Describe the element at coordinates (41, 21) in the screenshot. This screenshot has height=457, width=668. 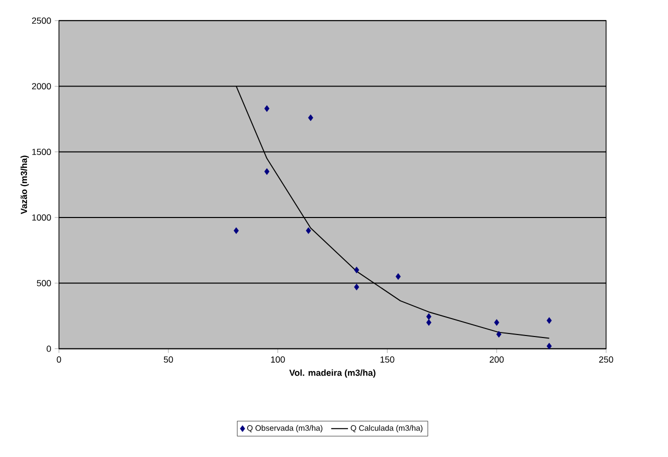
I see `y-tick-label: 2500` at that location.